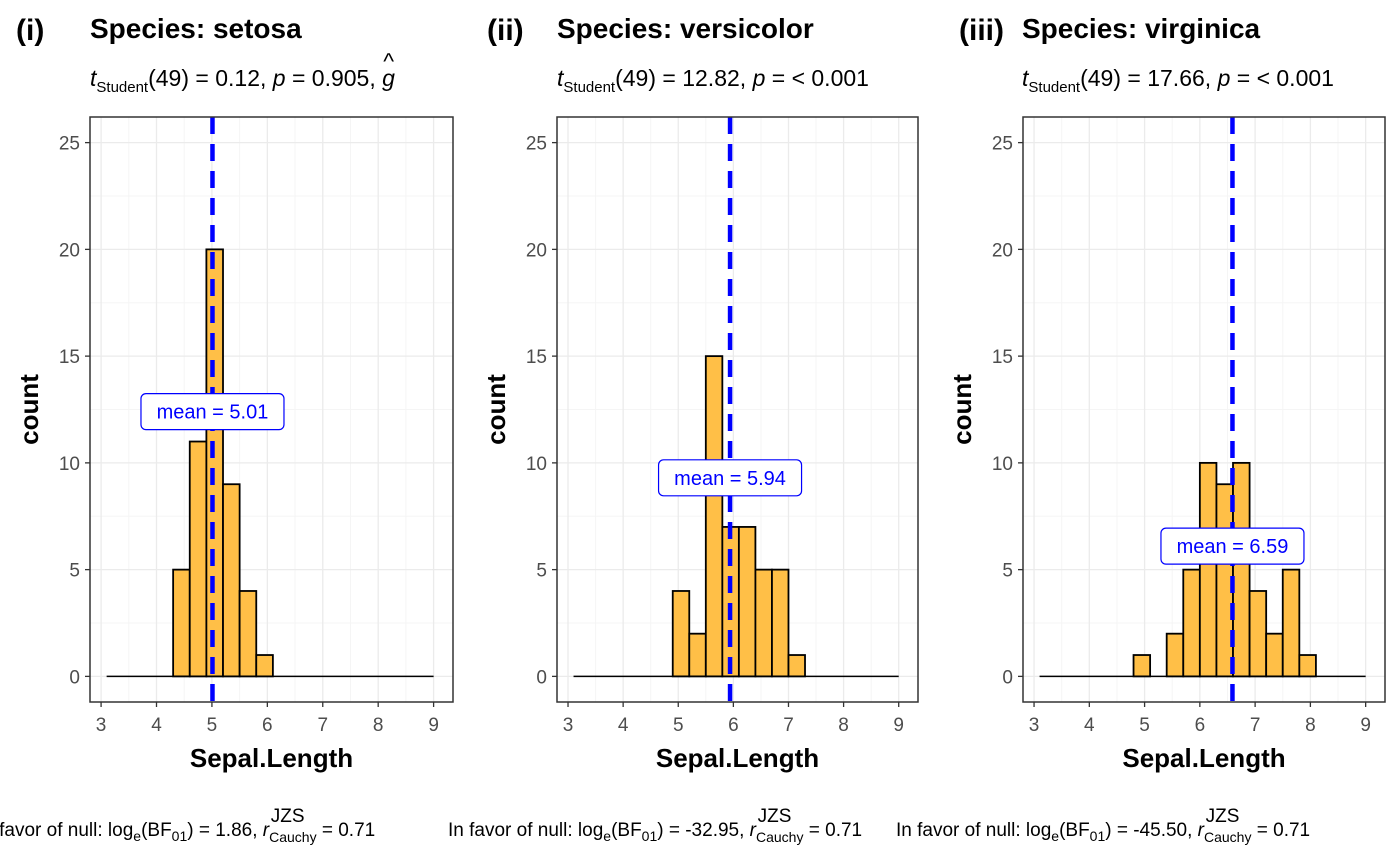 This screenshot has height=866, width=1400. What do you see at coordinates (703, 830) in the screenshot?
I see `caption-bf-value: ) = -32.95,` at bounding box center [703, 830].